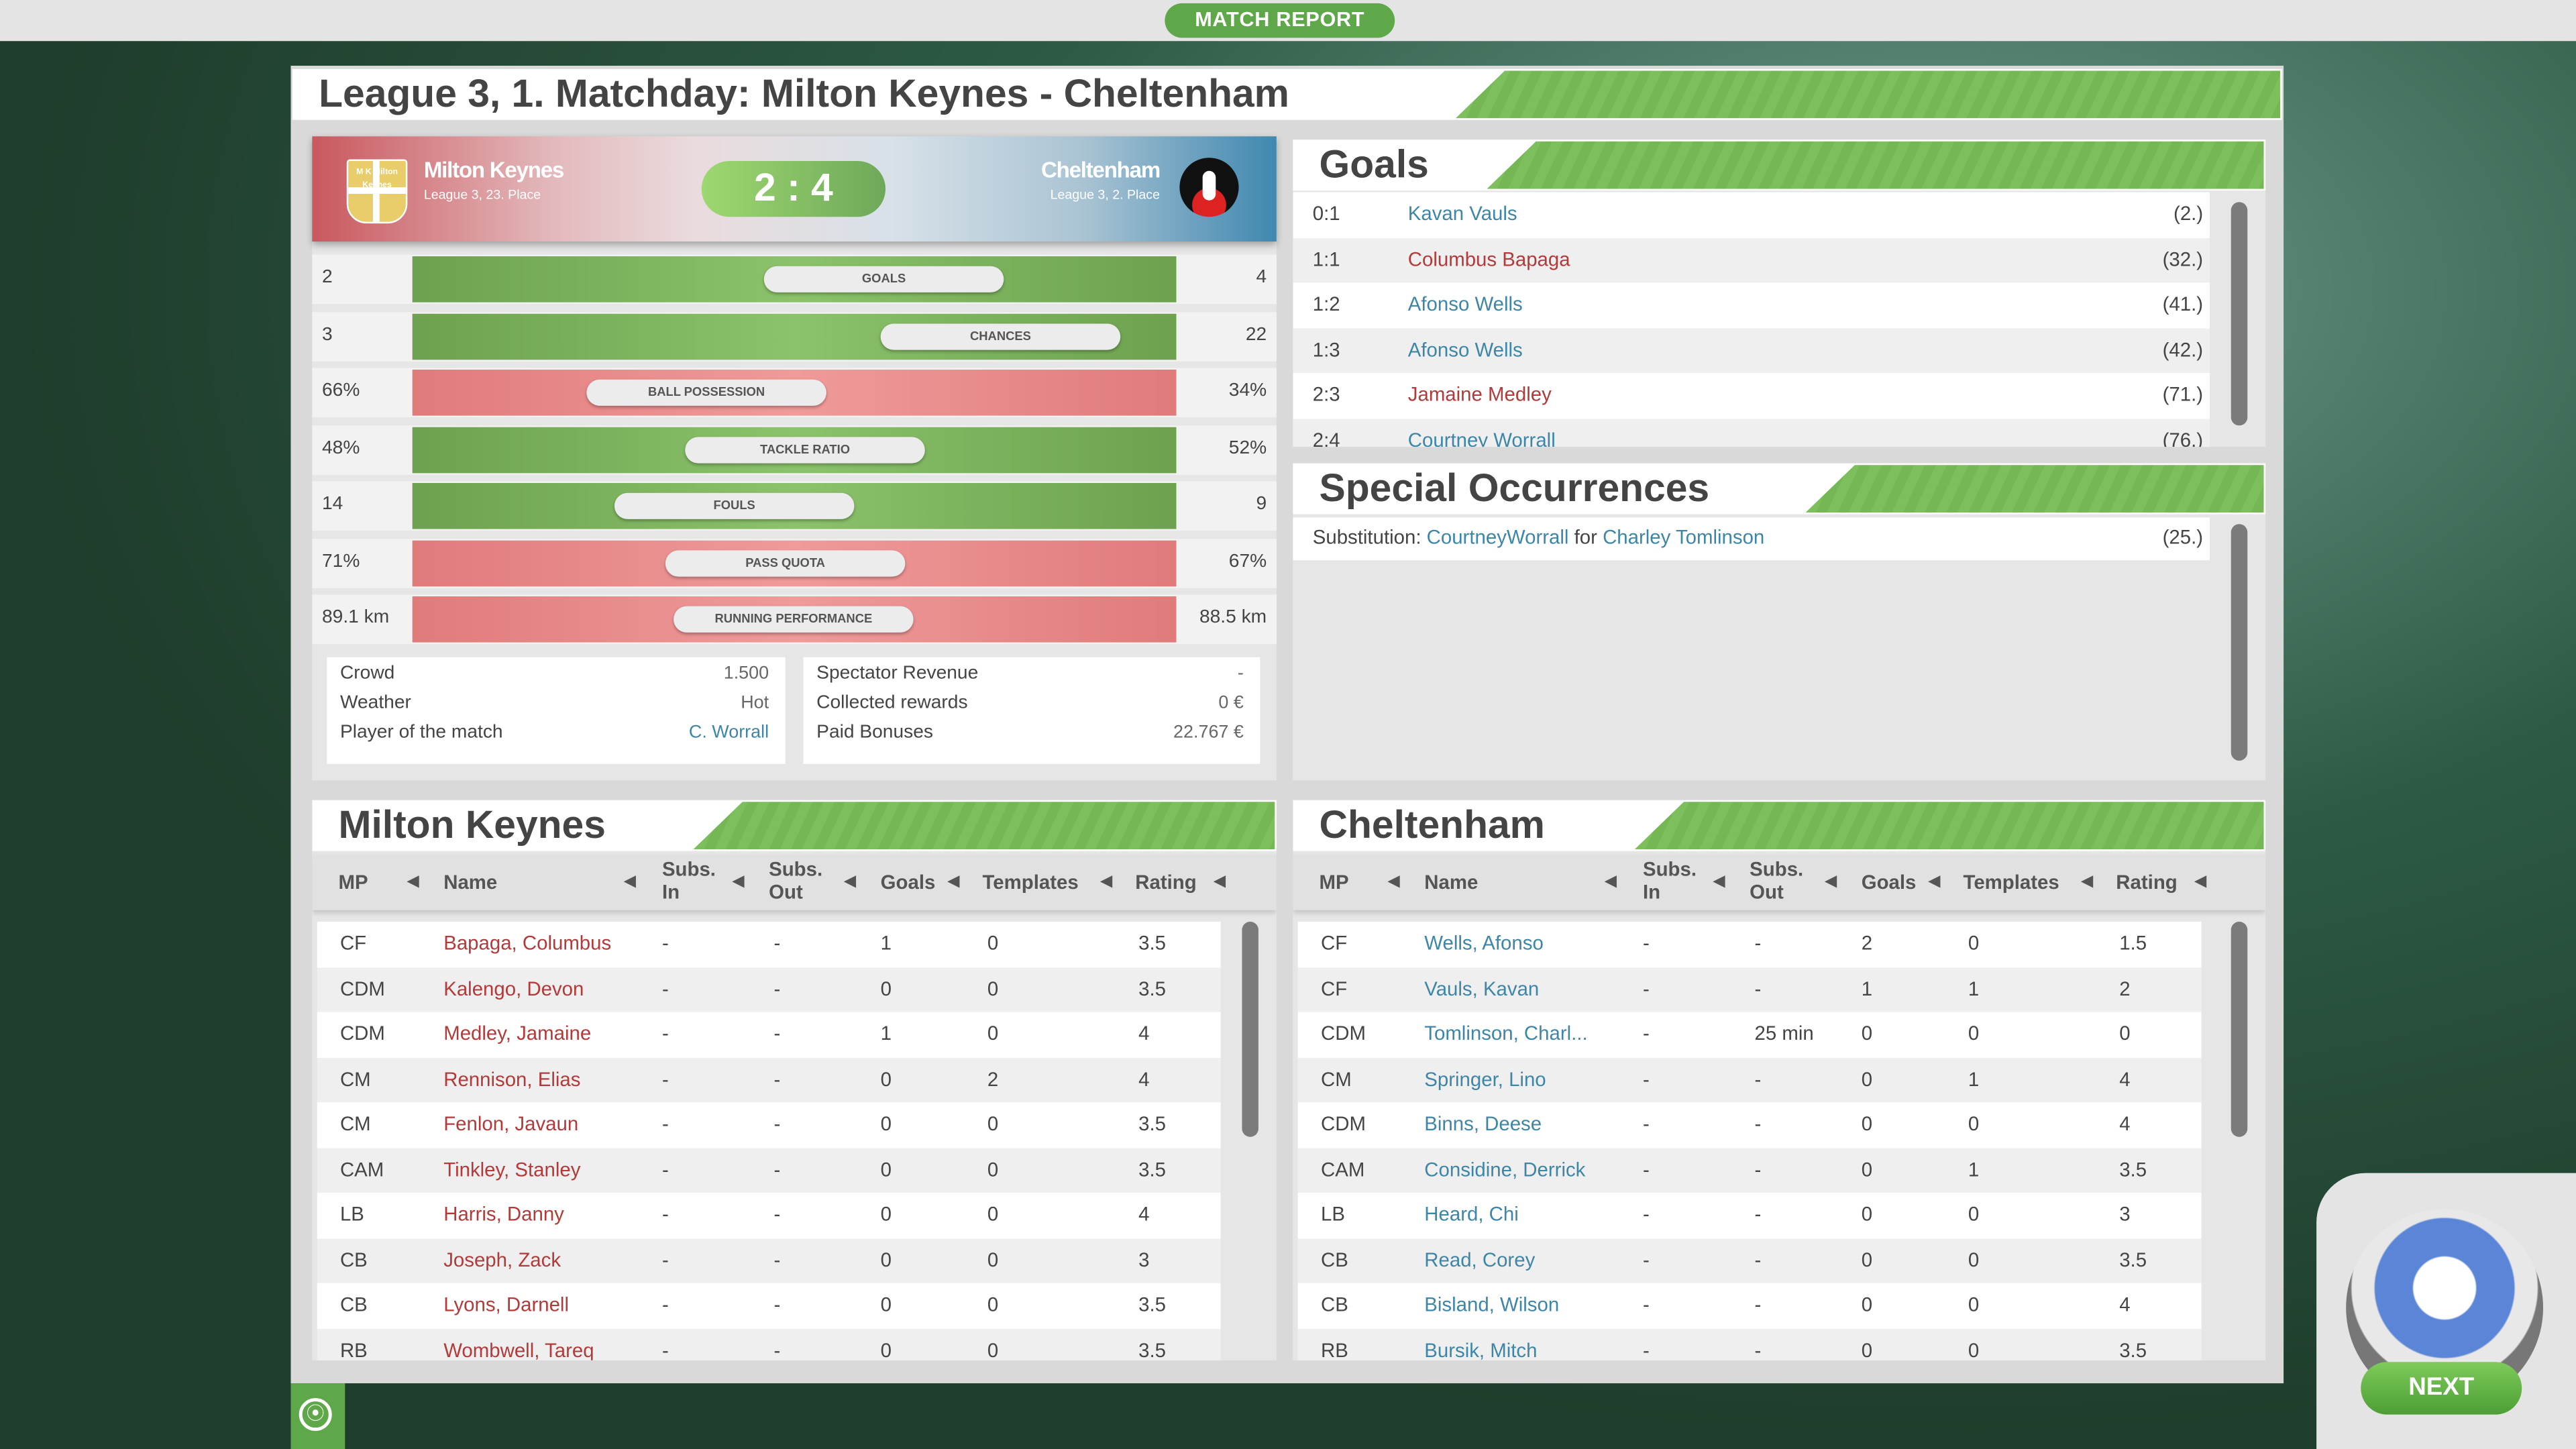 The image size is (2576, 1449). I want to click on player-row: CM Fenlon, Javaun - - 0 0 3.5, so click(769, 1125).